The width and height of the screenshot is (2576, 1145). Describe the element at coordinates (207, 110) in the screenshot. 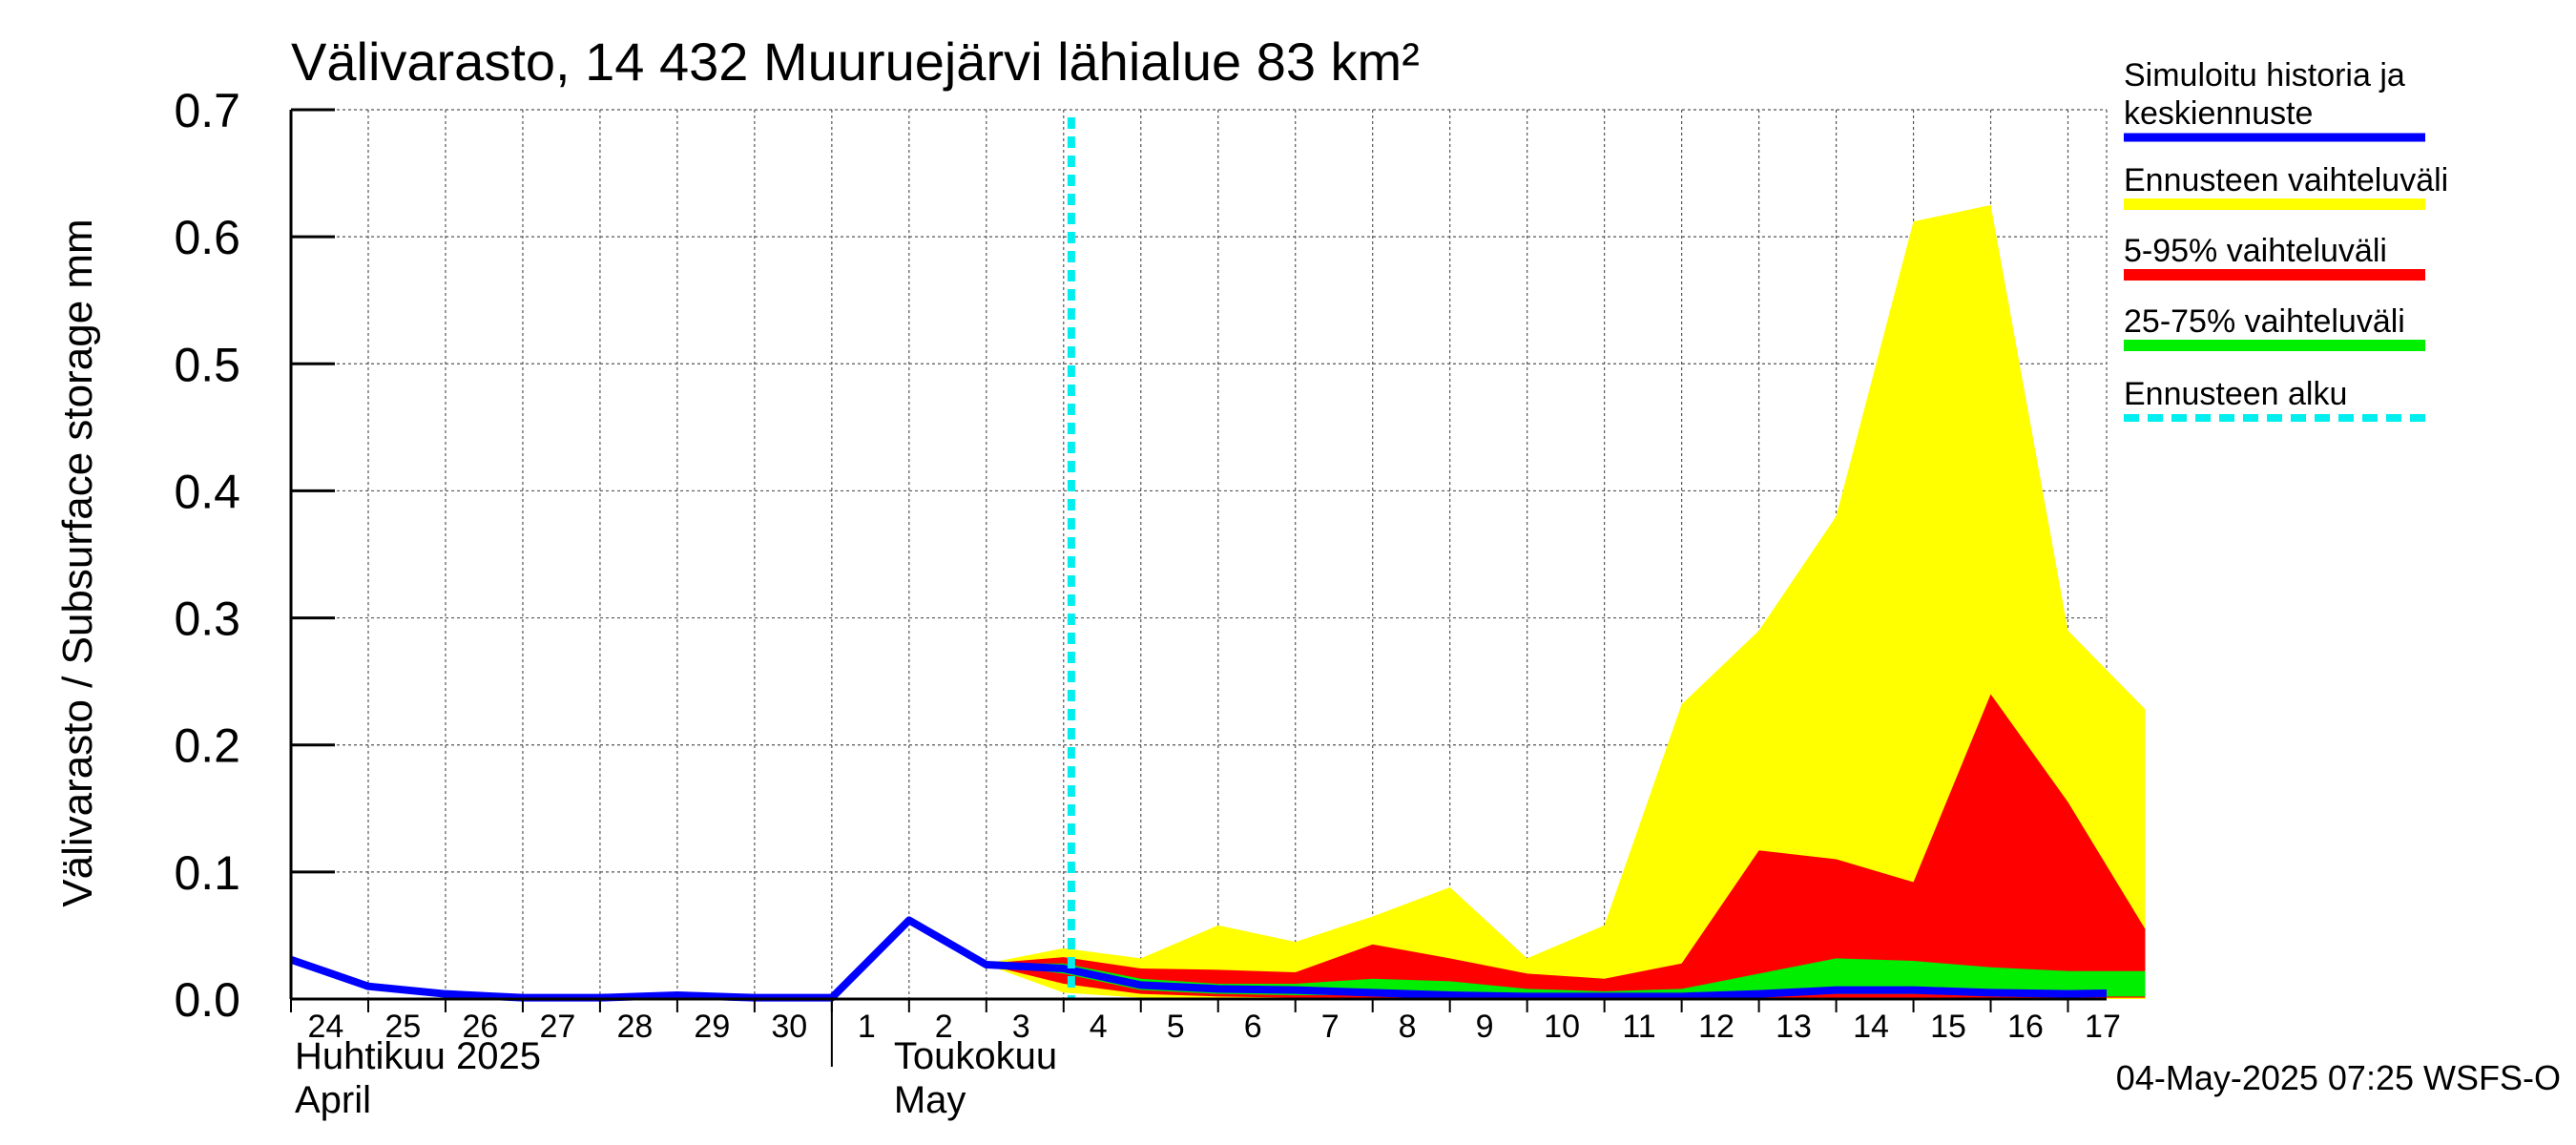

I see `y-tick-label: 0.7` at that location.